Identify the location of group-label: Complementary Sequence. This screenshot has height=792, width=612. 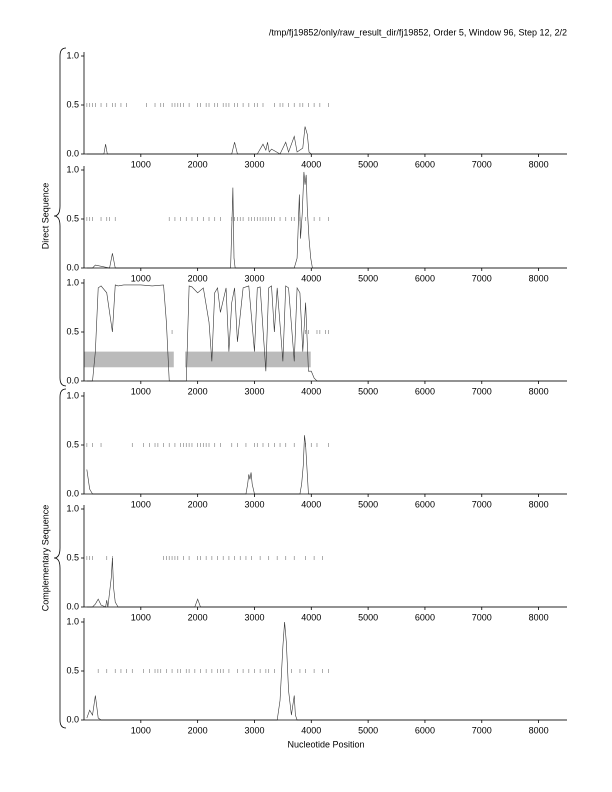
(45, 558).